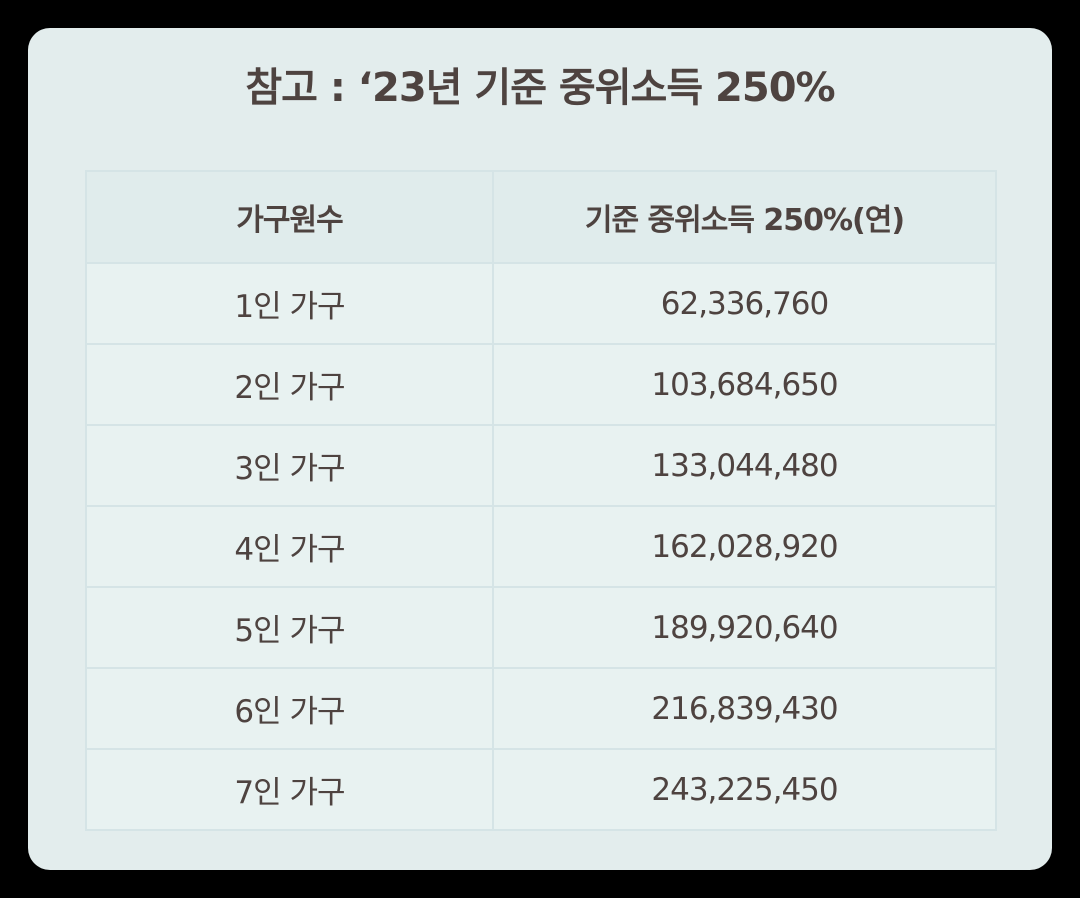 This screenshot has width=1080, height=898. What do you see at coordinates (289, 303) in the screenshot?
I see `household-size-cell: 1인 가구` at bounding box center [289, 303].